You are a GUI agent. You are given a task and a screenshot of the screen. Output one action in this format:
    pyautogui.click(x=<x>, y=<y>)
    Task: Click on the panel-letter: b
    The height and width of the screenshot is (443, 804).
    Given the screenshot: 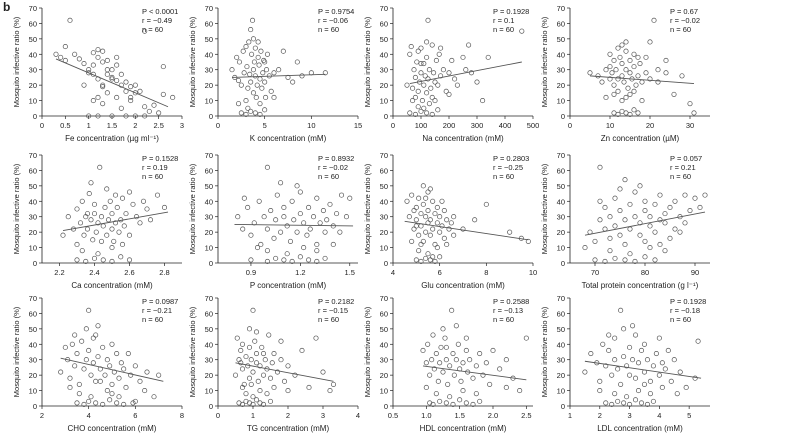 What is the action you would take?
    pyautogui.click(x=7, y=7)
    